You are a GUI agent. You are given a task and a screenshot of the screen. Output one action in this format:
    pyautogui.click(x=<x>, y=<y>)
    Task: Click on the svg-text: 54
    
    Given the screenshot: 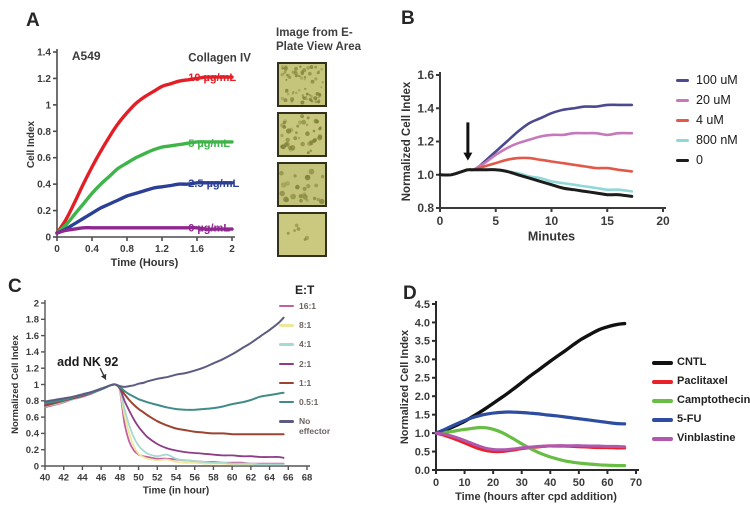 What is the action you would take?
    pyautogui.click(x=176, y=478)
    